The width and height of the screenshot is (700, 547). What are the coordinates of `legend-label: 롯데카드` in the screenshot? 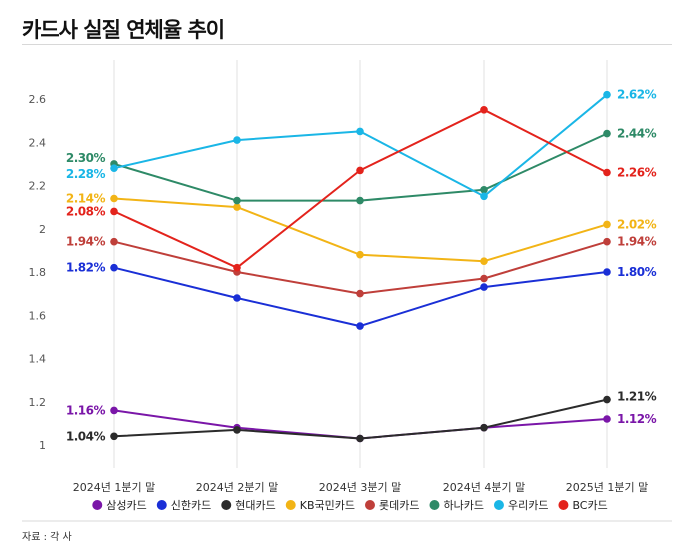 It's located at (399, 505).